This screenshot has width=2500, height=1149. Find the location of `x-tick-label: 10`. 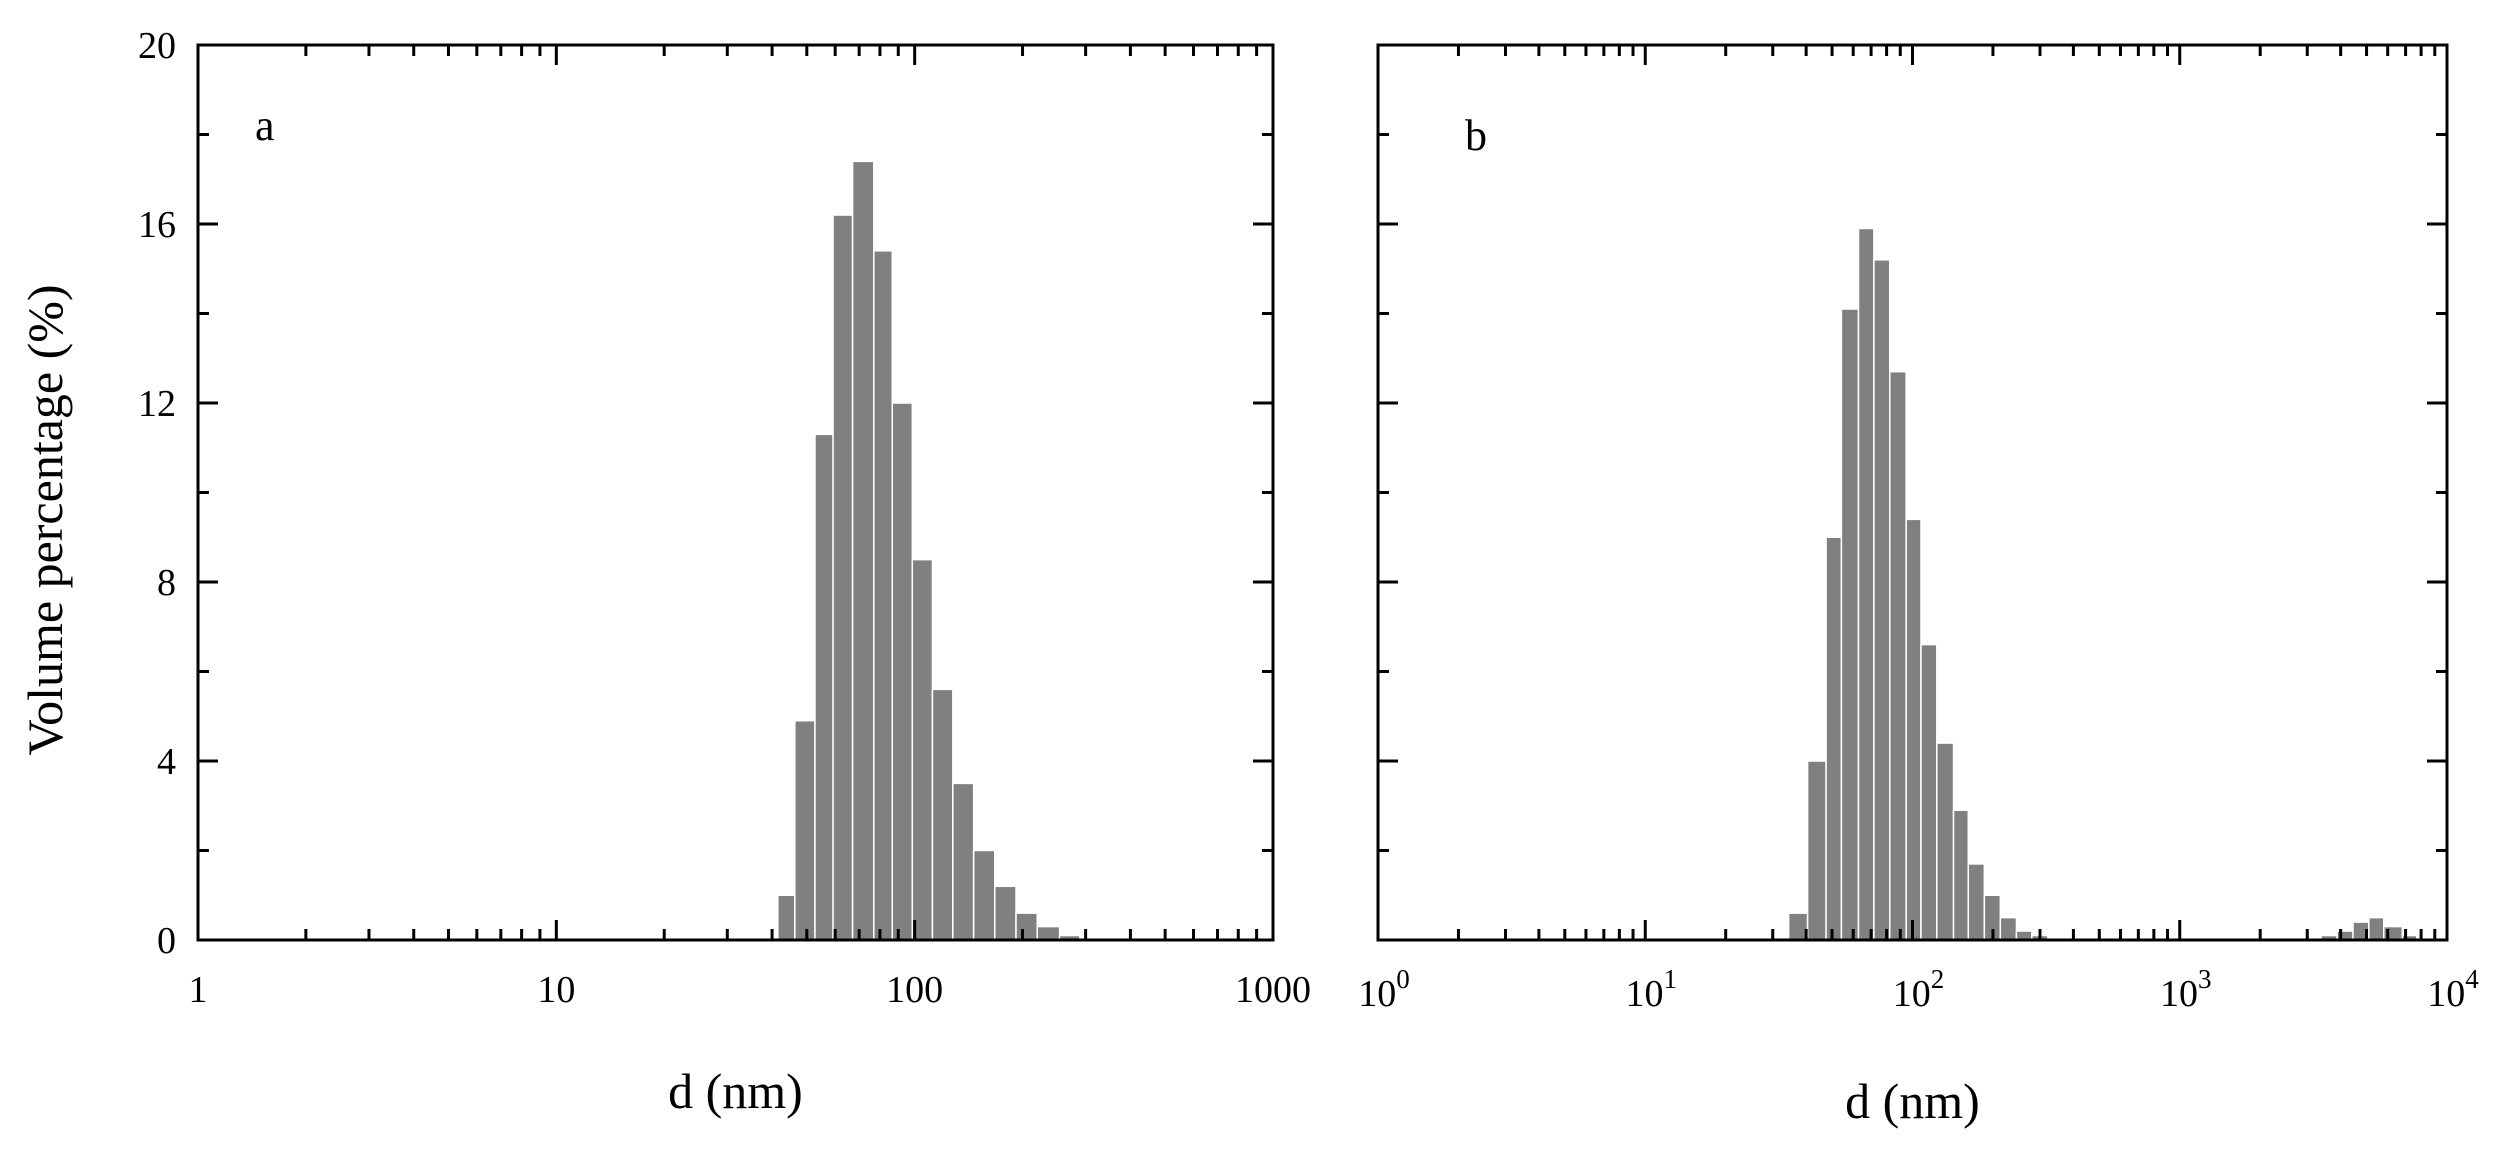

x-tick-label: 10 is located at coordinates (556, 990).